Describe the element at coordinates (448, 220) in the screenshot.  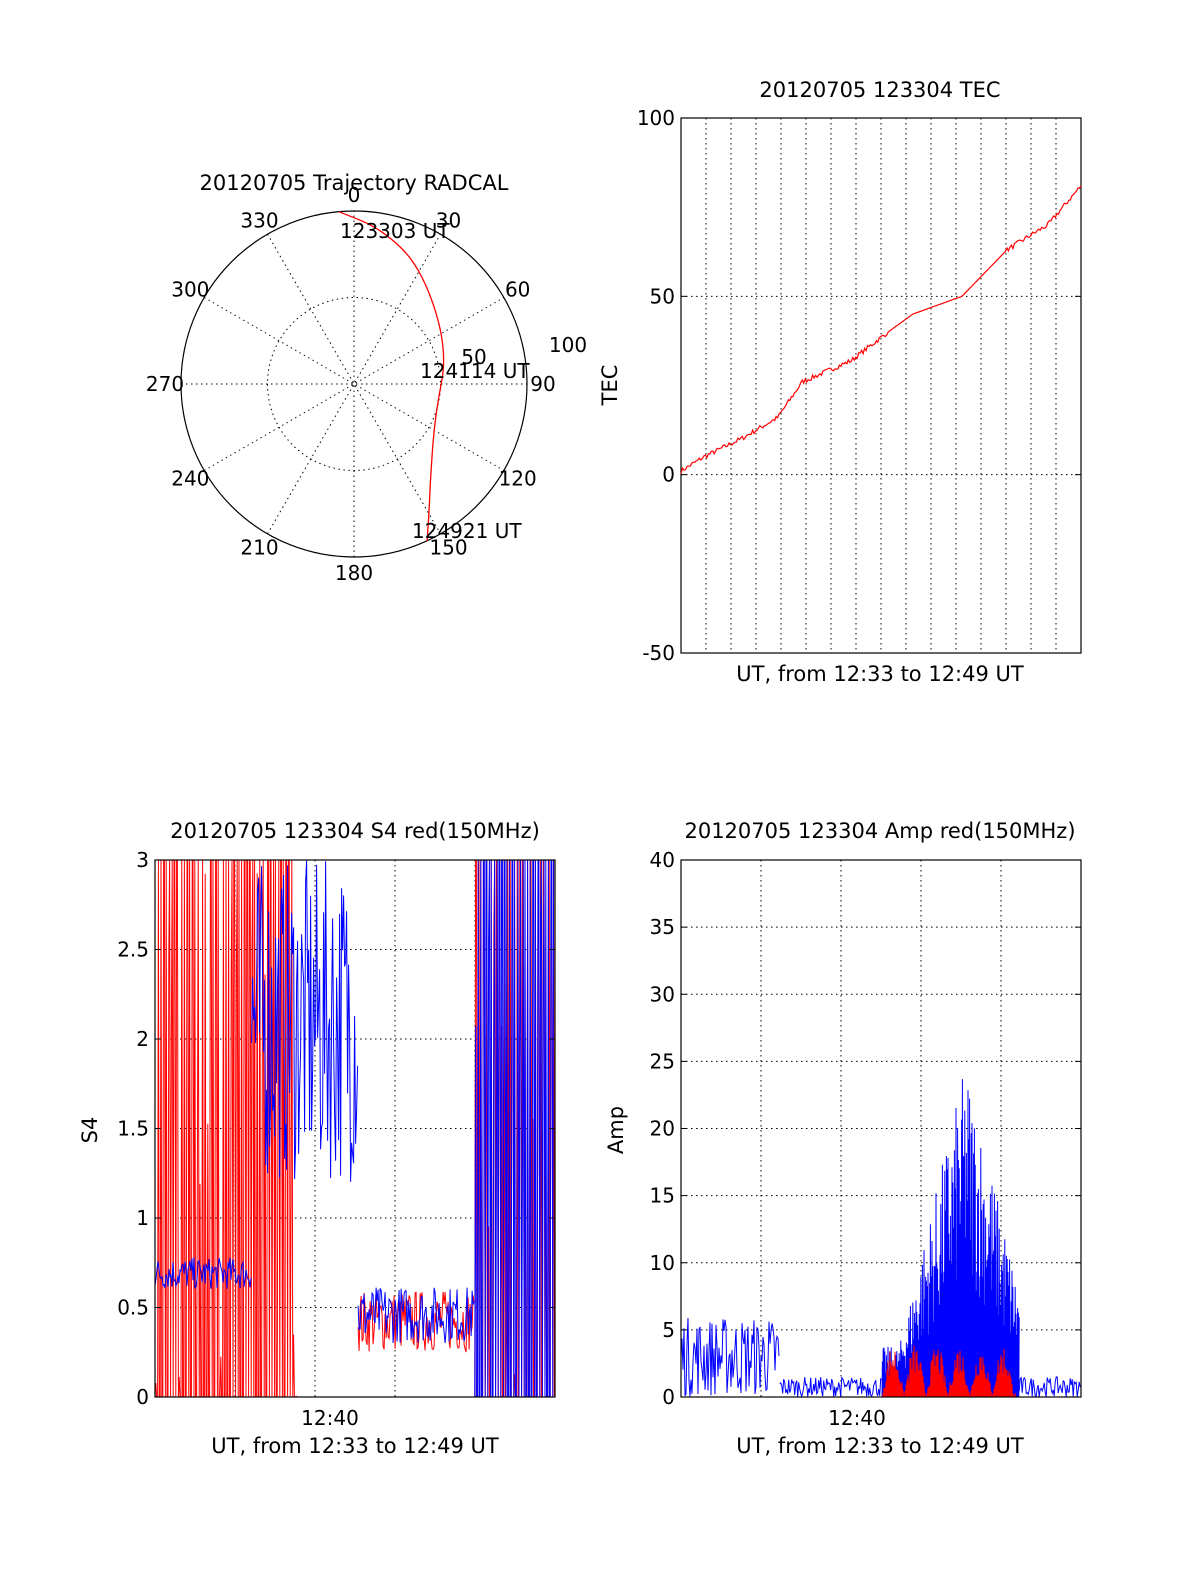
I see `polar-angle-label: 30` at that location.